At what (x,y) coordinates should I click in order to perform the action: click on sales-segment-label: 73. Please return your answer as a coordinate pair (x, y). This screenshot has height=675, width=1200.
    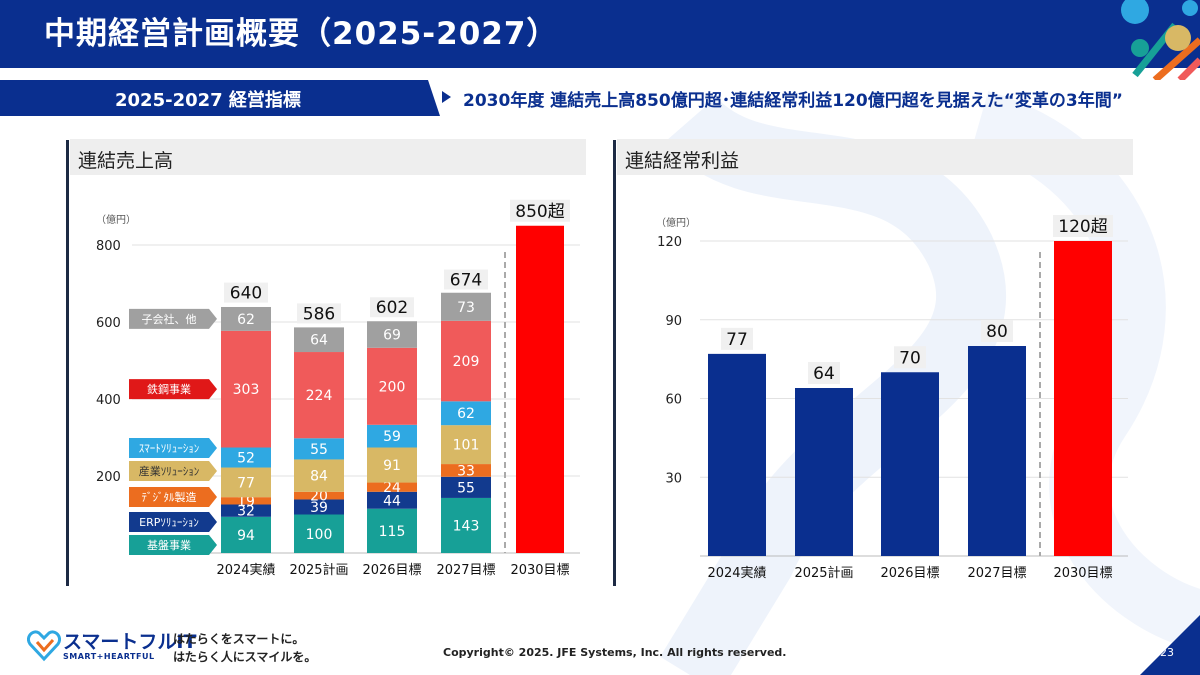
    Looking at the image, I should click on (466, 308).